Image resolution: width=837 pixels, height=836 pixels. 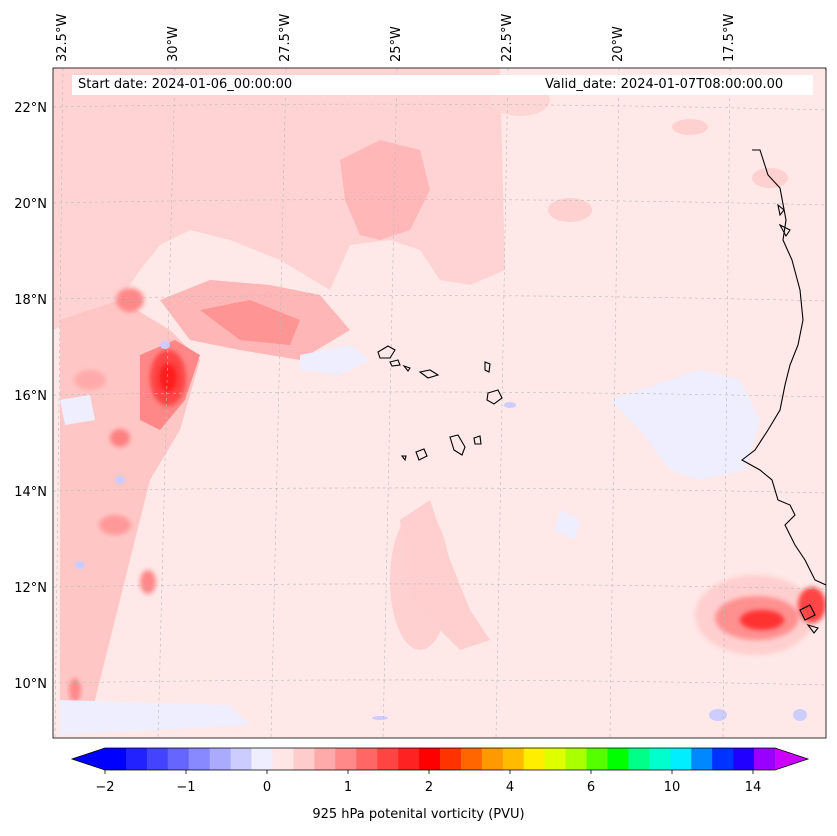 What do you see at coordinates (510, 787) in the screenshot?
I see `colorbar-tick-label: 4` at bounding box center [510, 787].